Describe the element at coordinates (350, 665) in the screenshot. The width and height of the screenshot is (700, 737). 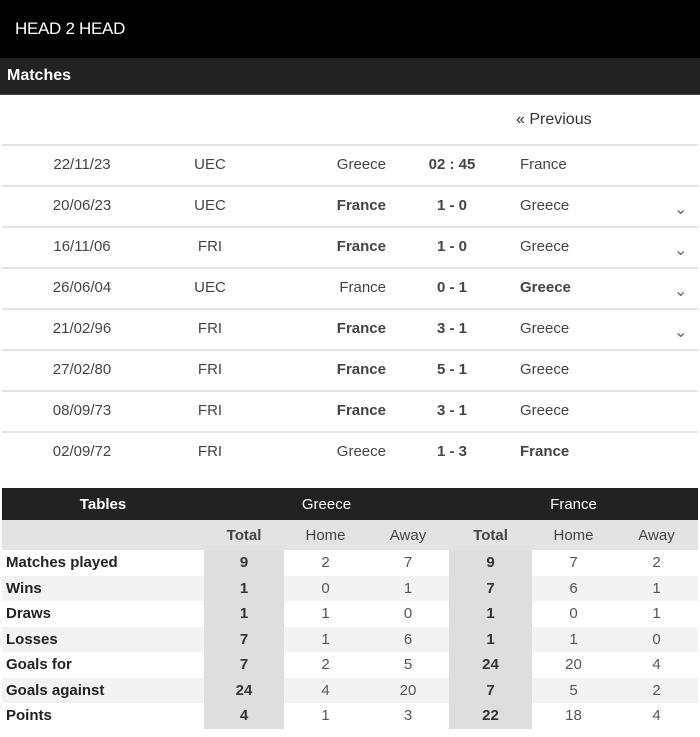
I see `stats-row: Goals for 7 2 5 24 20 4` at that location.